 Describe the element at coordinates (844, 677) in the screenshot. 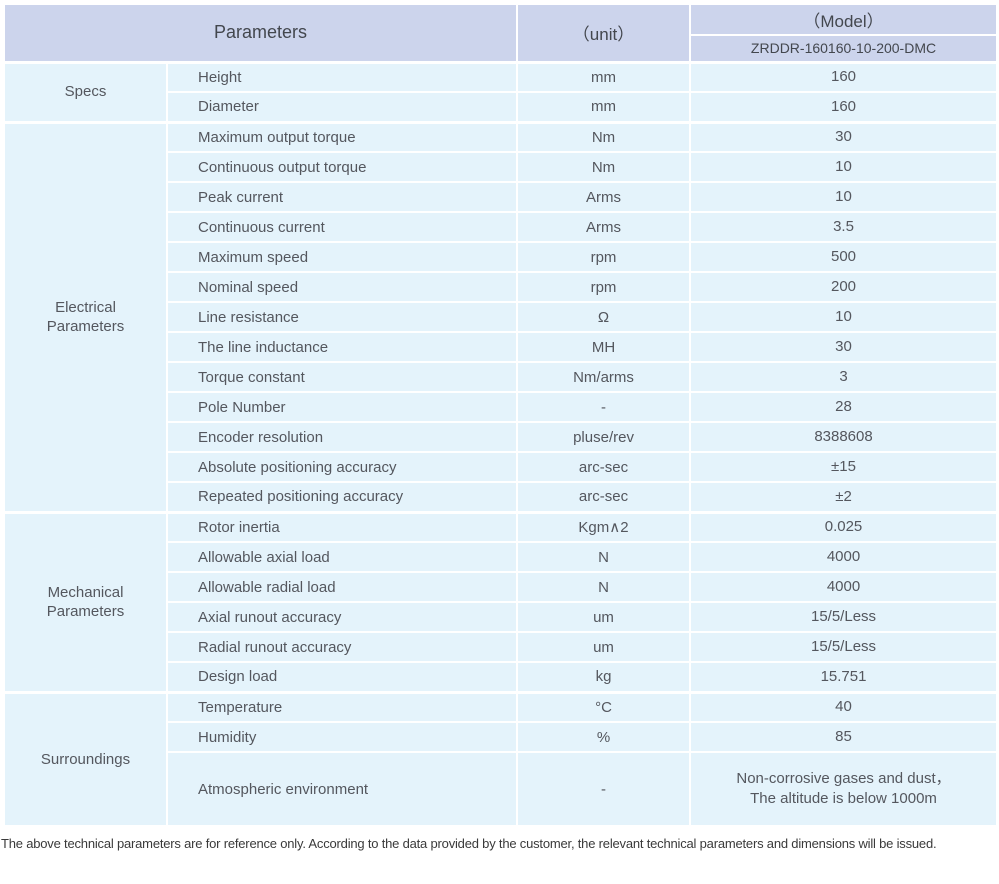

I see `value-cell: 15.751` at that location.